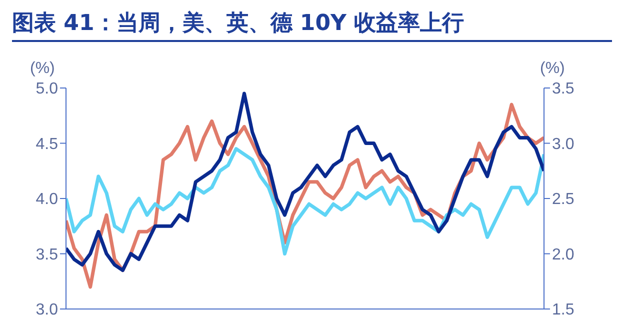  Describe the element at coordinates (47, 89) in the screenshot. I see `y-tick-label: 5.0` at that location.